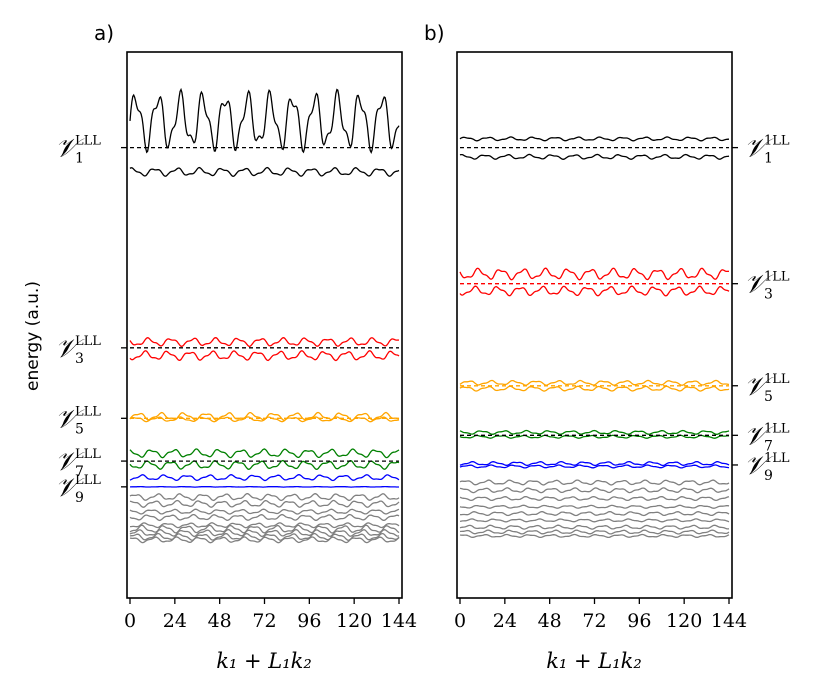 The height and width of the screenshot is (689, 821). I want to click on panel-a-ticks: 0 24 48 72 96 120 144, so click(270, 615).